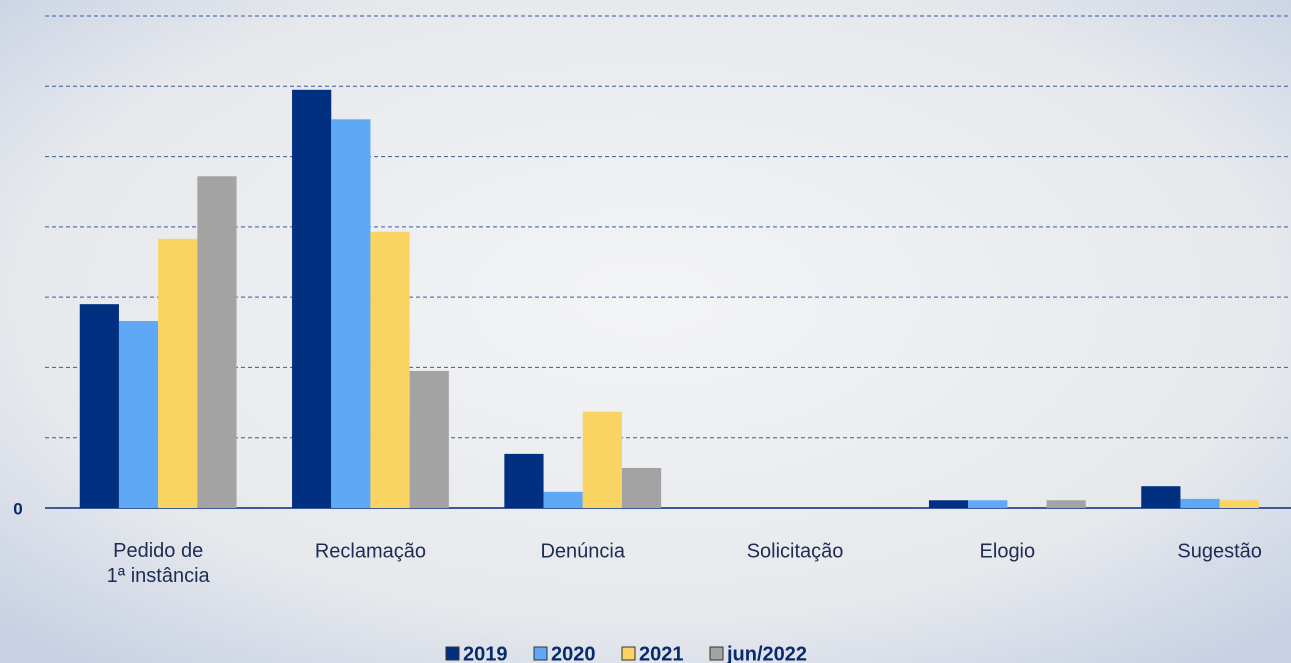  Describe the element at coordinates (1008, 551) in the screenshot. I see `x-tick-label: Elogio` at that location.